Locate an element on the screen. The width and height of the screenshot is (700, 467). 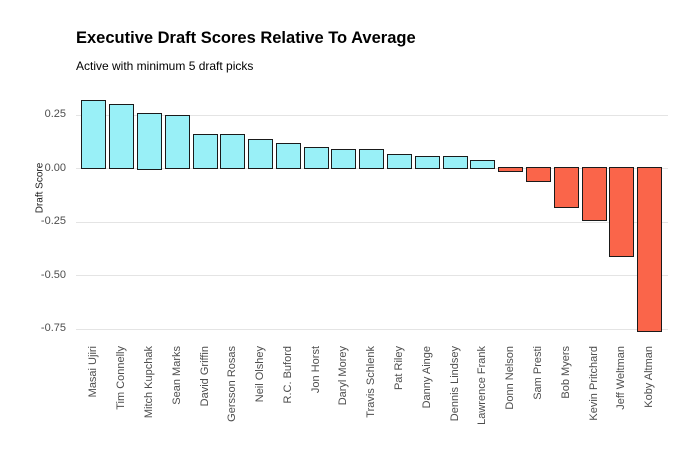
x-tick-label: Travis Schlenk is located at coordinates (371, 382).